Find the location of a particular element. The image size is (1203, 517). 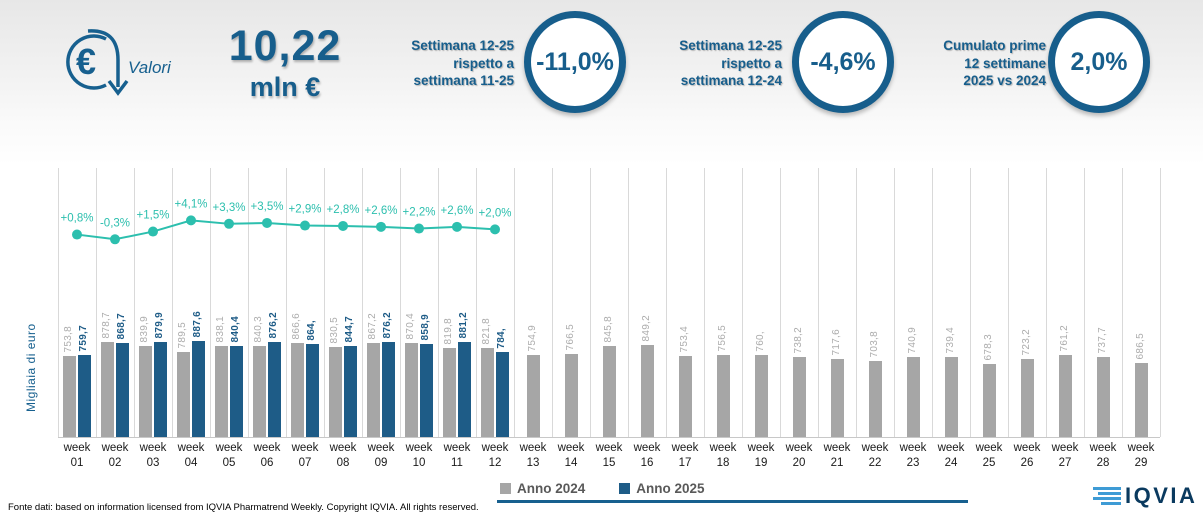

x-axis-label-week-03: week 03 is located at coordinates (153, 455).